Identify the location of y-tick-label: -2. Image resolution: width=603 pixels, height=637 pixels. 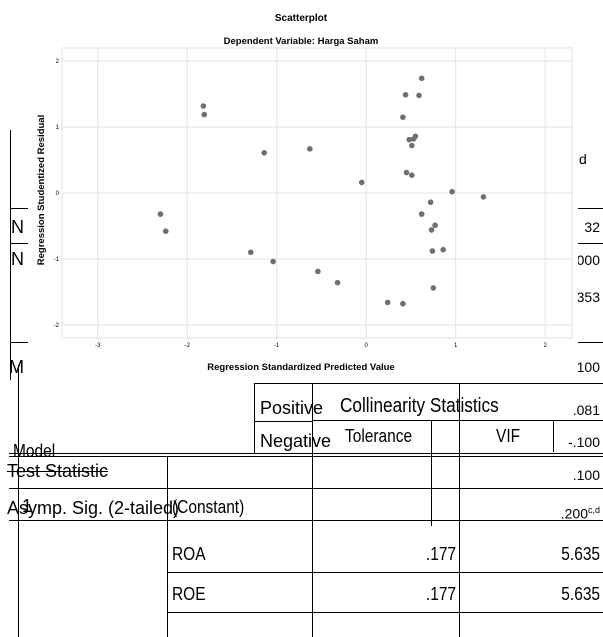
(57, 326).